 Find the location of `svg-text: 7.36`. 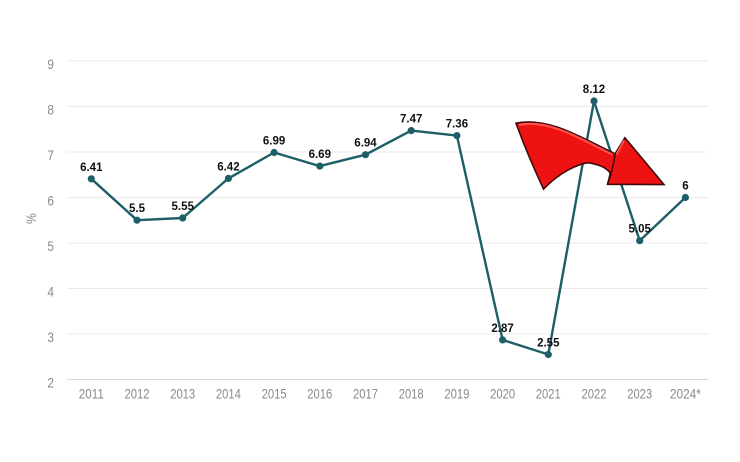

svg-text: 7.36 is located at coordinates (457, 125).